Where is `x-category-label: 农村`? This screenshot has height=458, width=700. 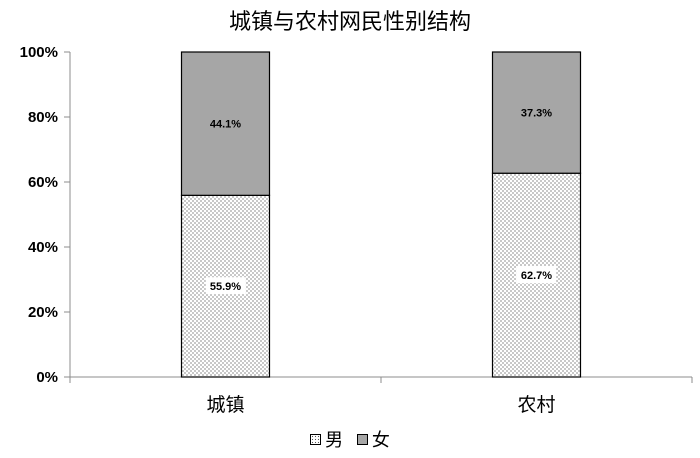 x-category-label: 农村 is located at coordinates (536, 405).